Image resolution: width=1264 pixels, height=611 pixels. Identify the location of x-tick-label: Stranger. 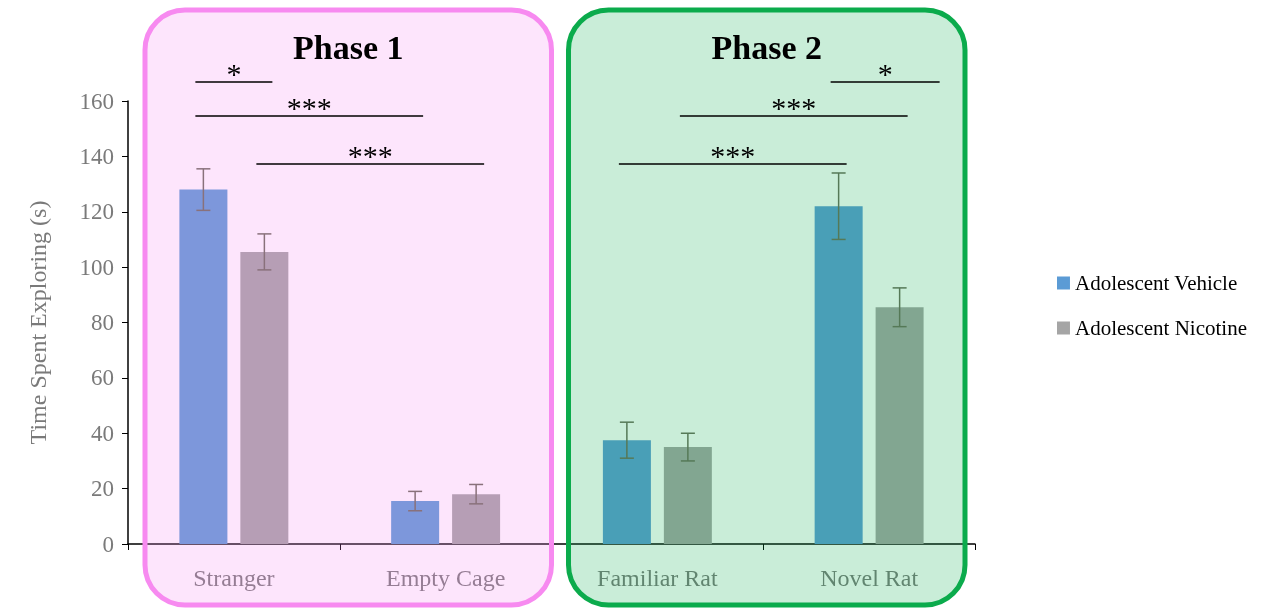
(234, 578).